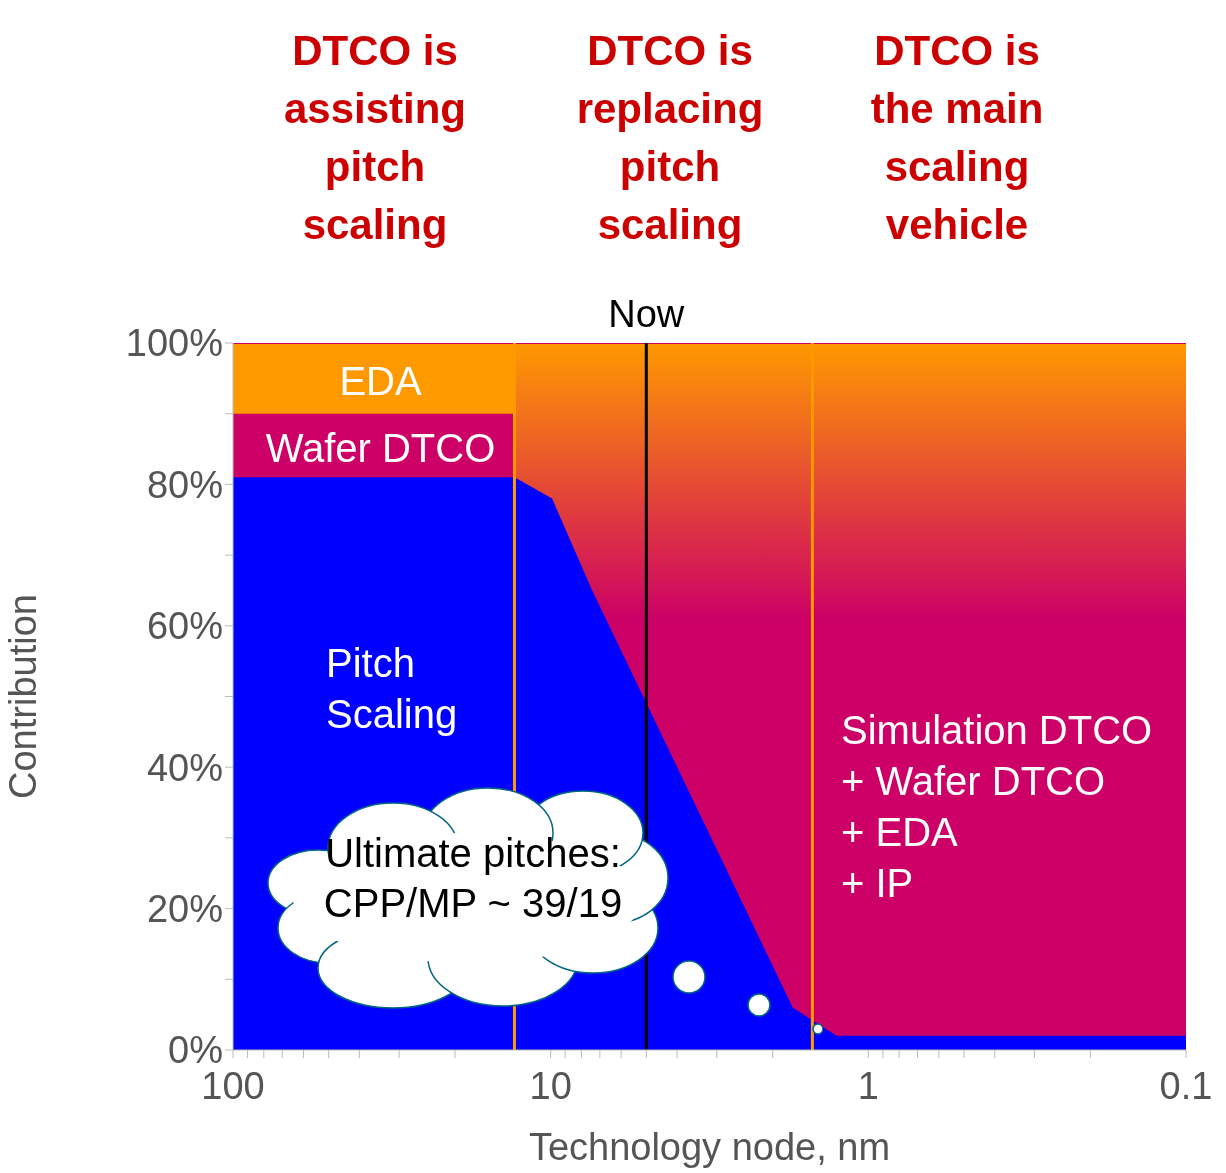 The height and width of the screenshot is (1173, 1226). I want to click on y-tick-label: 80%, so click(184, 484).